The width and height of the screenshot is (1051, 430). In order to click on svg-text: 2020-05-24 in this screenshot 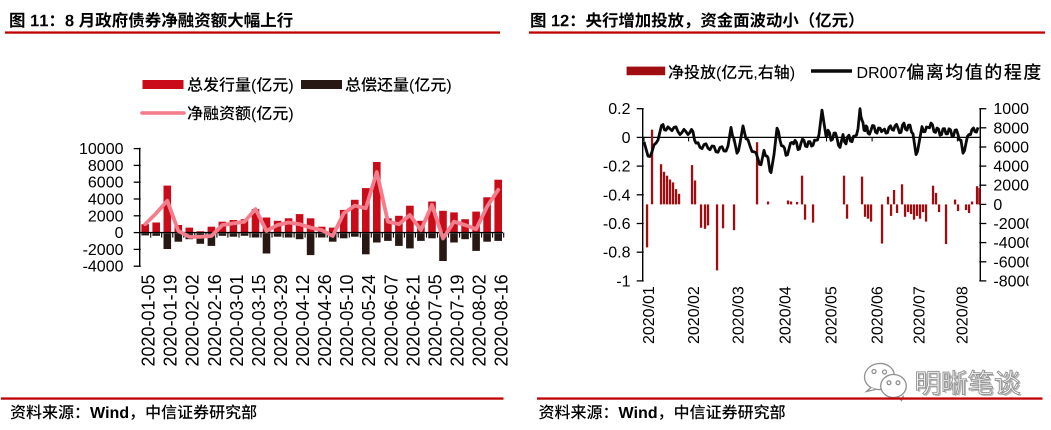, I will do `click(369, 320)`.